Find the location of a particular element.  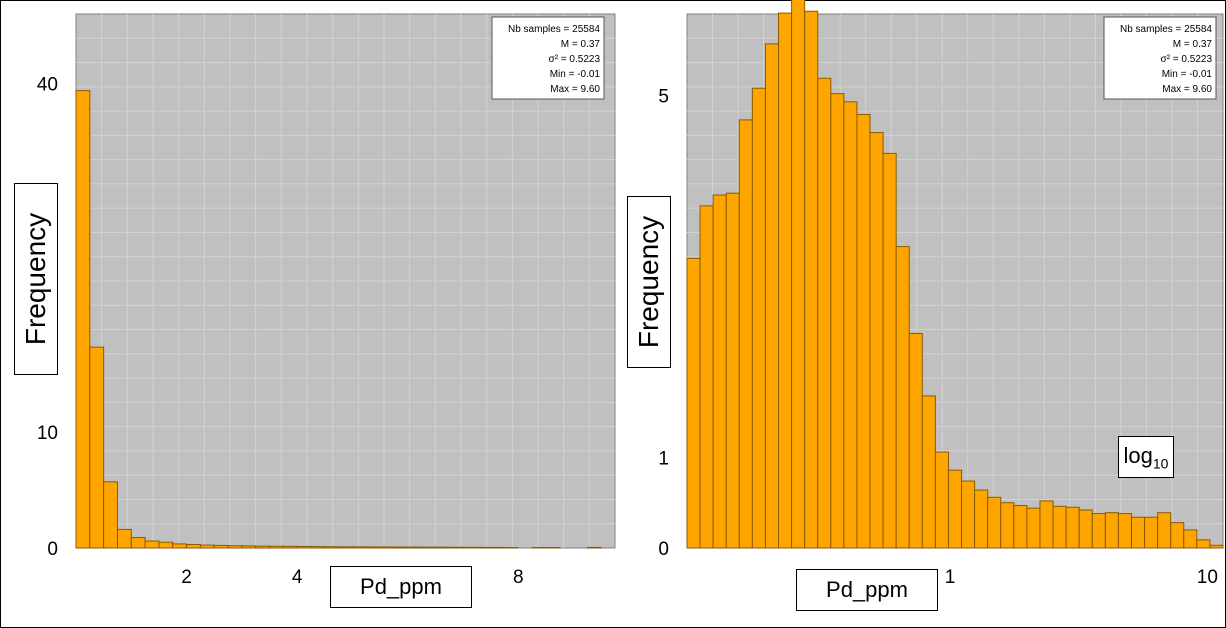

right-x-axis-label: Pd_ppm is located at coordinates (867, 590).